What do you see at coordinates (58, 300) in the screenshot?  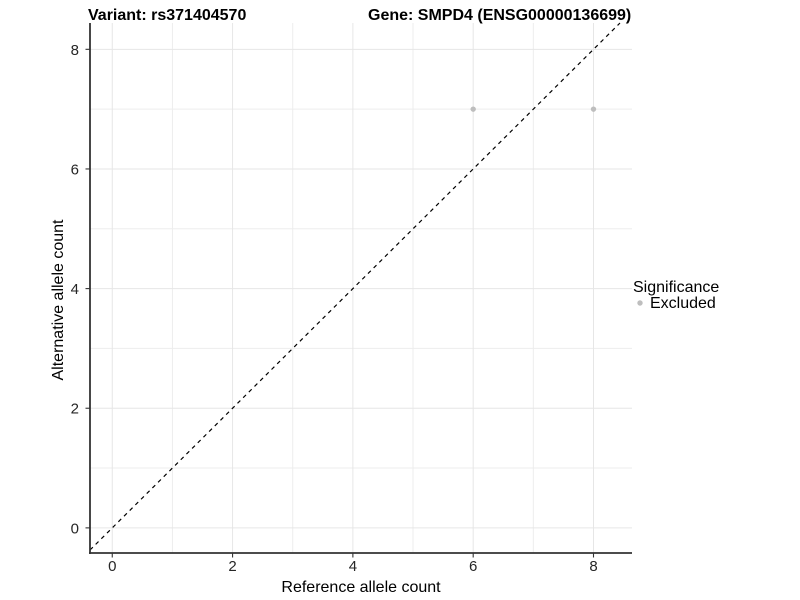 I see `y-axis-title: Alternative allele count` at bounding box center [58, 300].